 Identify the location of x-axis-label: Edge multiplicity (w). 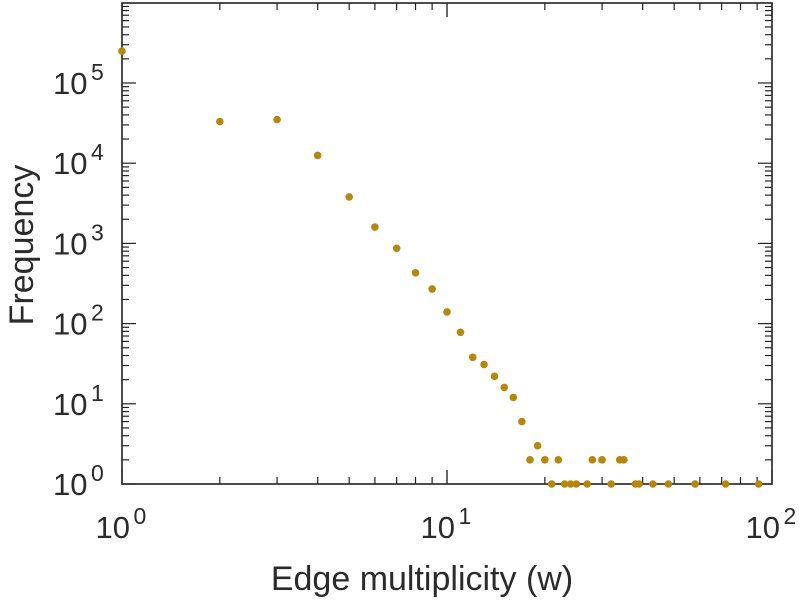
(422, 579).